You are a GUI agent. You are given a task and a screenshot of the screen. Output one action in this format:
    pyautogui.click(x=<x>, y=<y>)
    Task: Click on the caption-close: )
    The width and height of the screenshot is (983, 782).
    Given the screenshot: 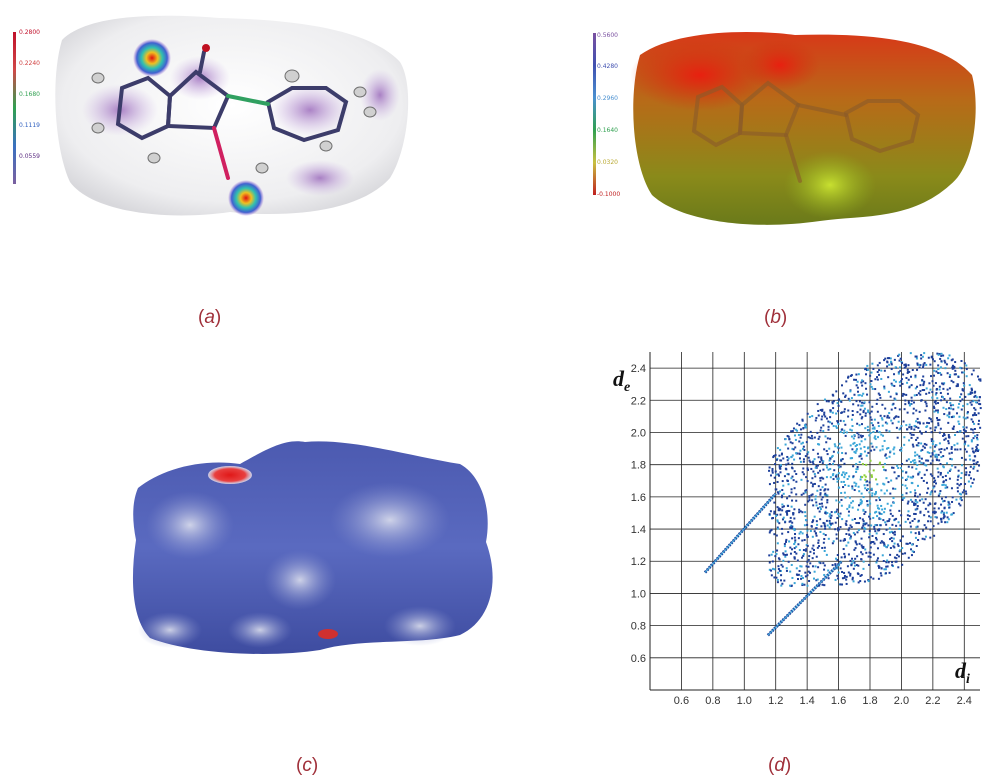 What is the action you would take?
    pyautogui.click(x=315, y=765)
    